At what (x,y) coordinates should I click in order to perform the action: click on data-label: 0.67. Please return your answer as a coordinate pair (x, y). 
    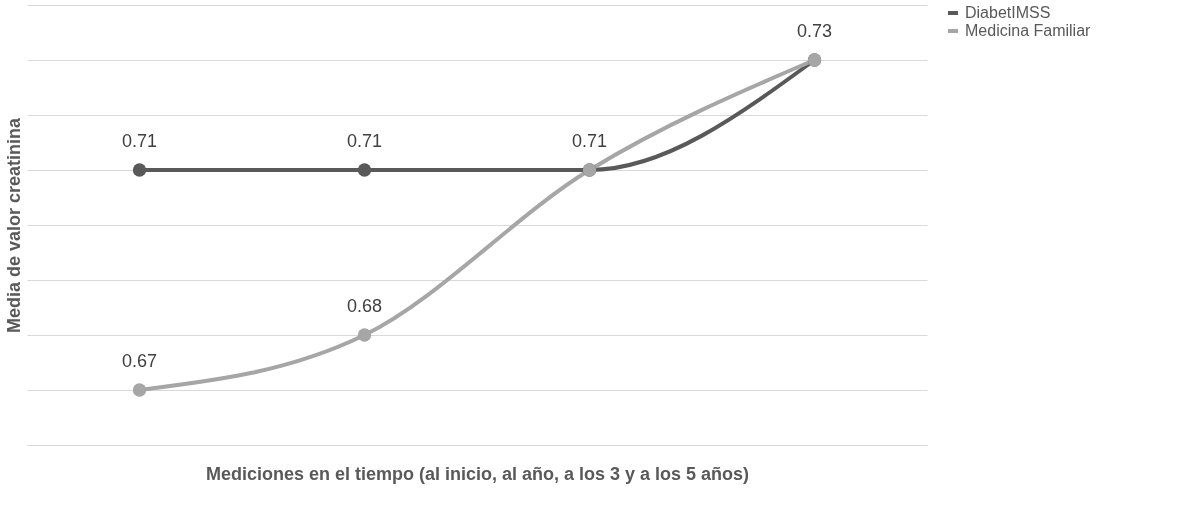
    Looking at the image, I should click on (139, 361).